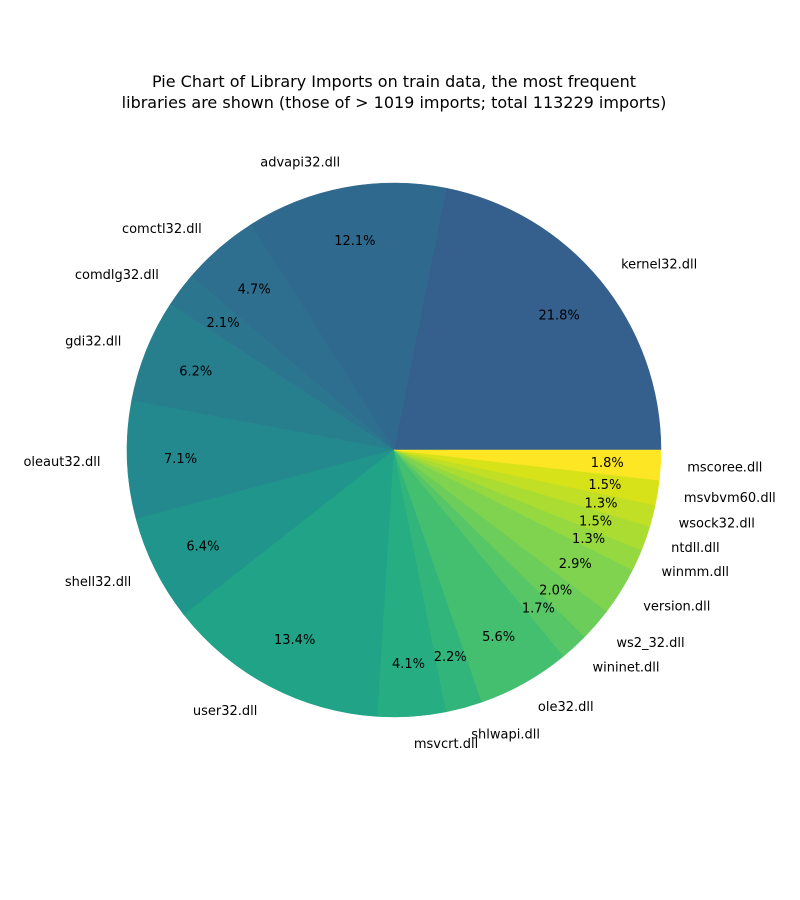  Describe the element at coordinates (450, 657) in the screenshot. I see `slice-percent-label: 2.2%` at that location.